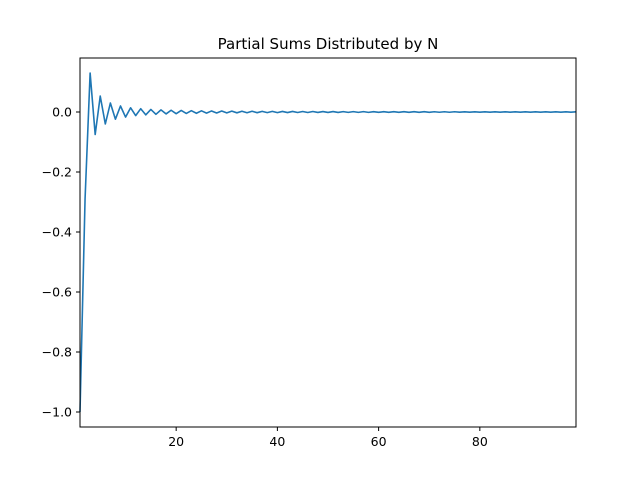 The height and width of the screenshot is (480, 640). I want to click on chart-title: Partial Sums Distributed by N, so click(328, 44).